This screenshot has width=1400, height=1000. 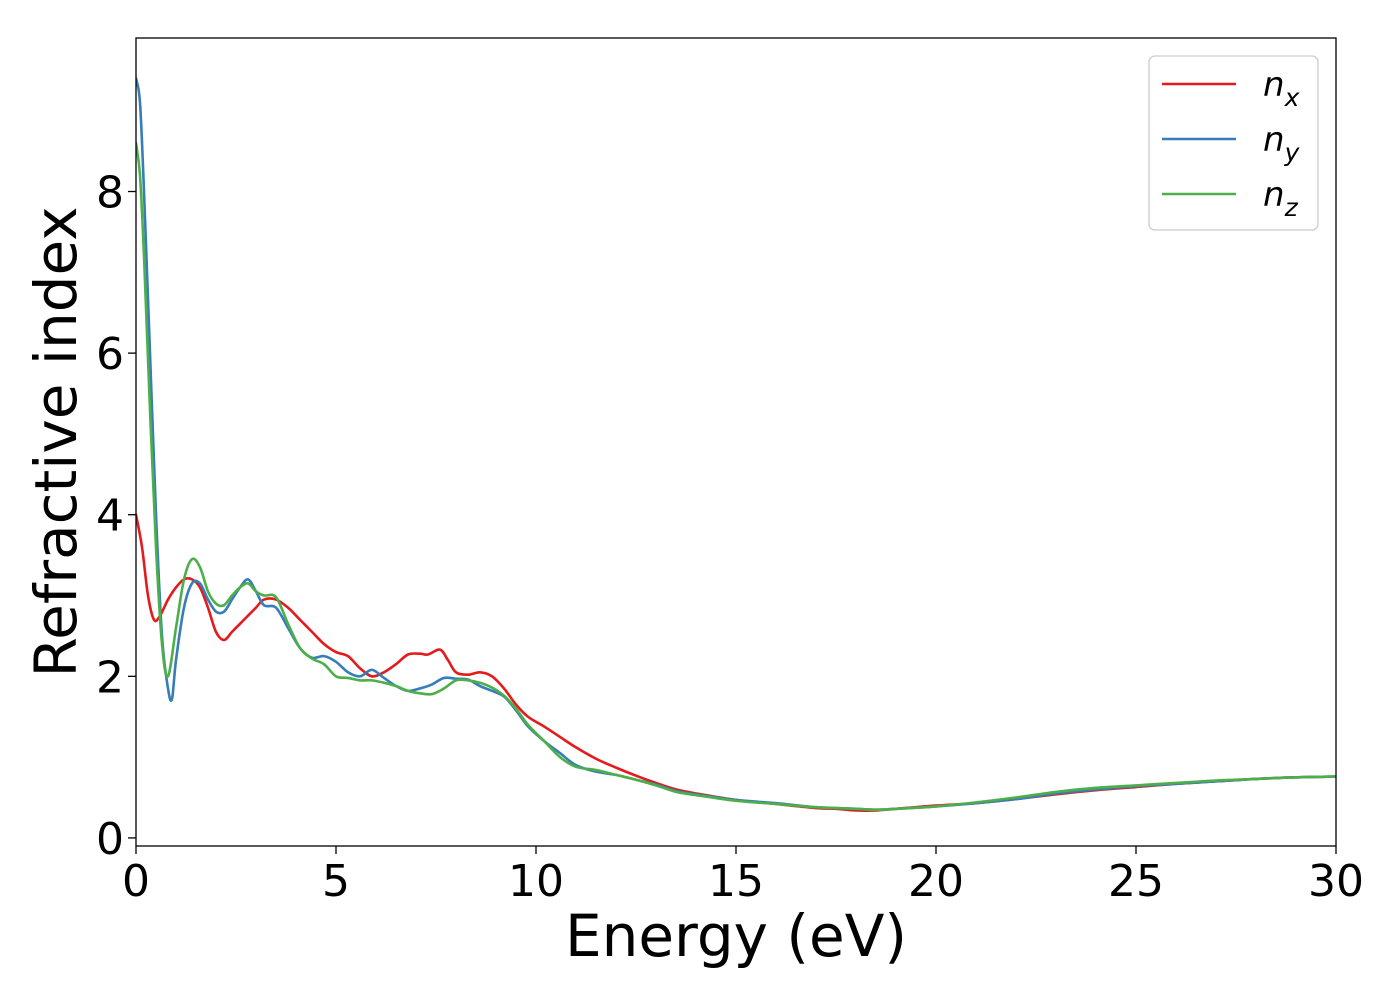 What do you see at coordinates (1281, 88) in the screenshot?
I see `legend-label-x: nx` at bounding box center [1281, 88].